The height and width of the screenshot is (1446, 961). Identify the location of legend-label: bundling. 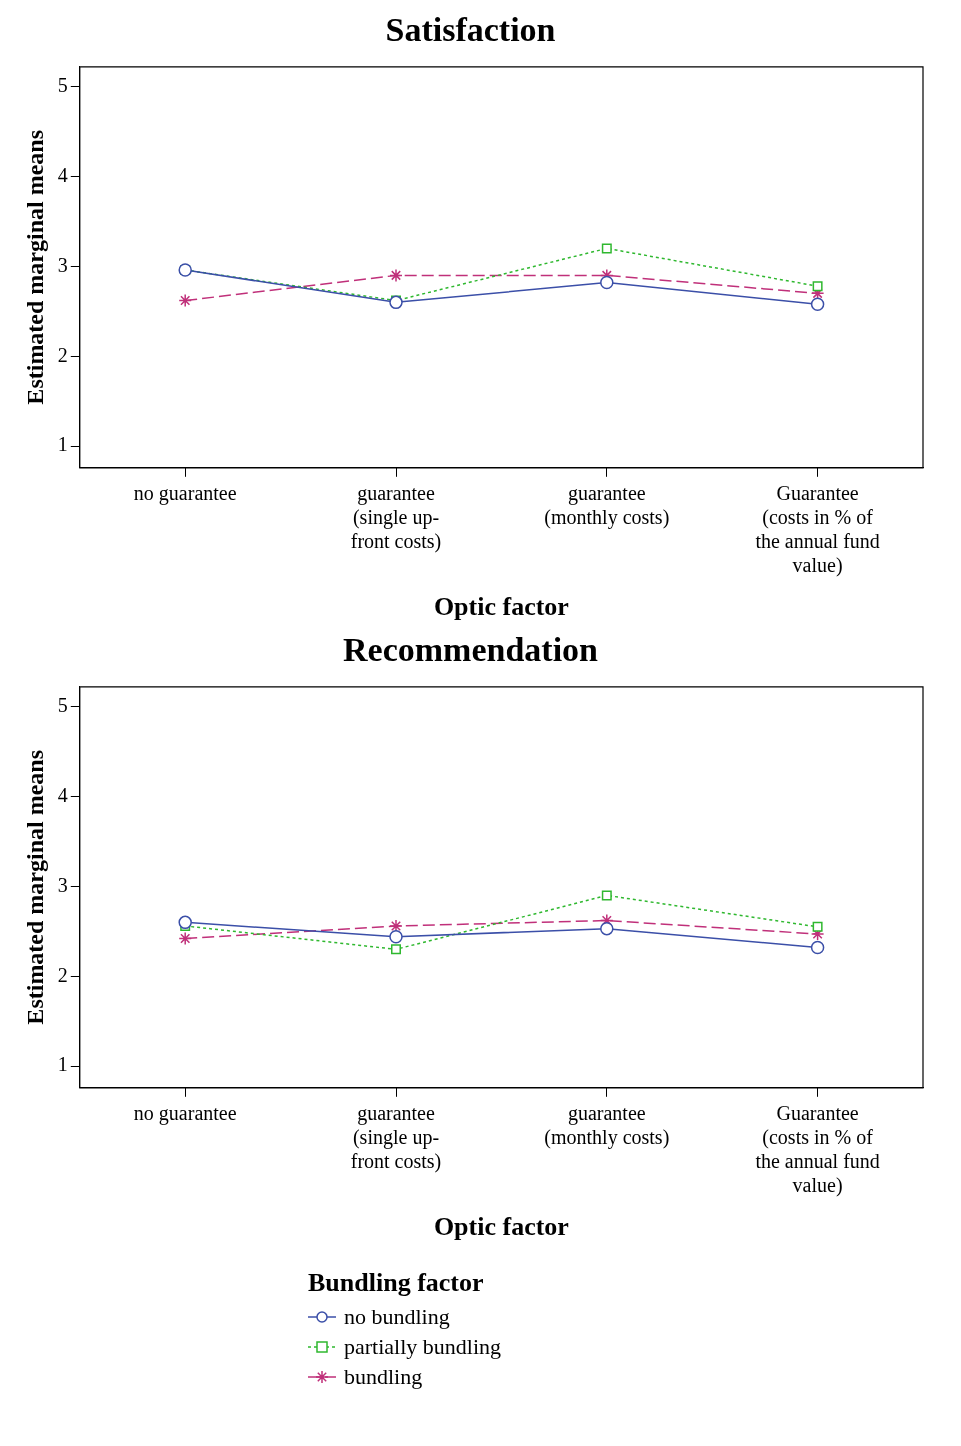
(383, 1377).